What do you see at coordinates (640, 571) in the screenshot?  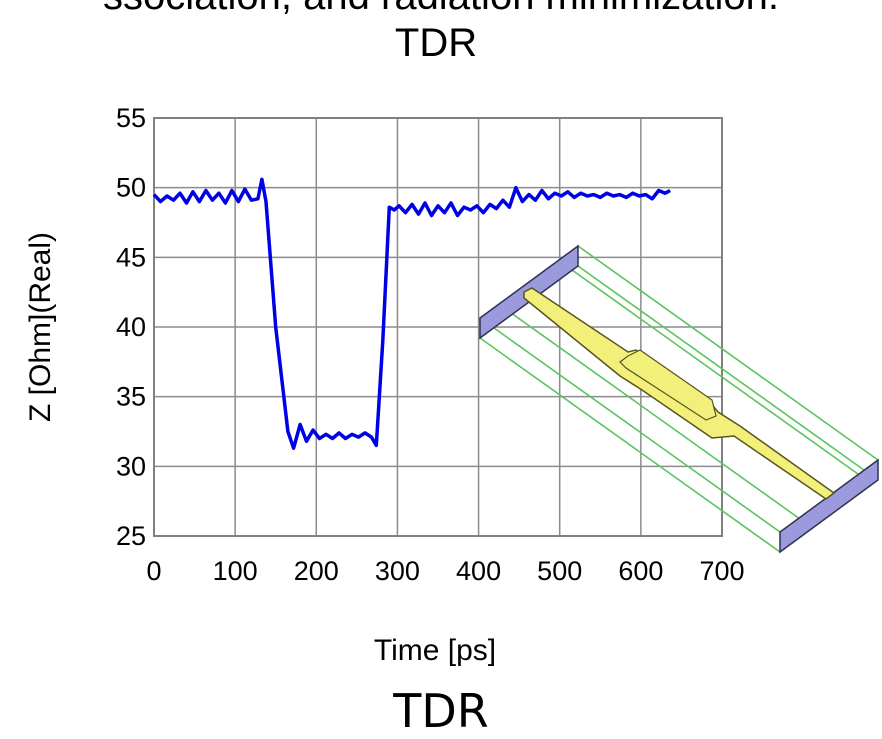 I see `x-tick-label: 600` at bounding box center [640, 571].